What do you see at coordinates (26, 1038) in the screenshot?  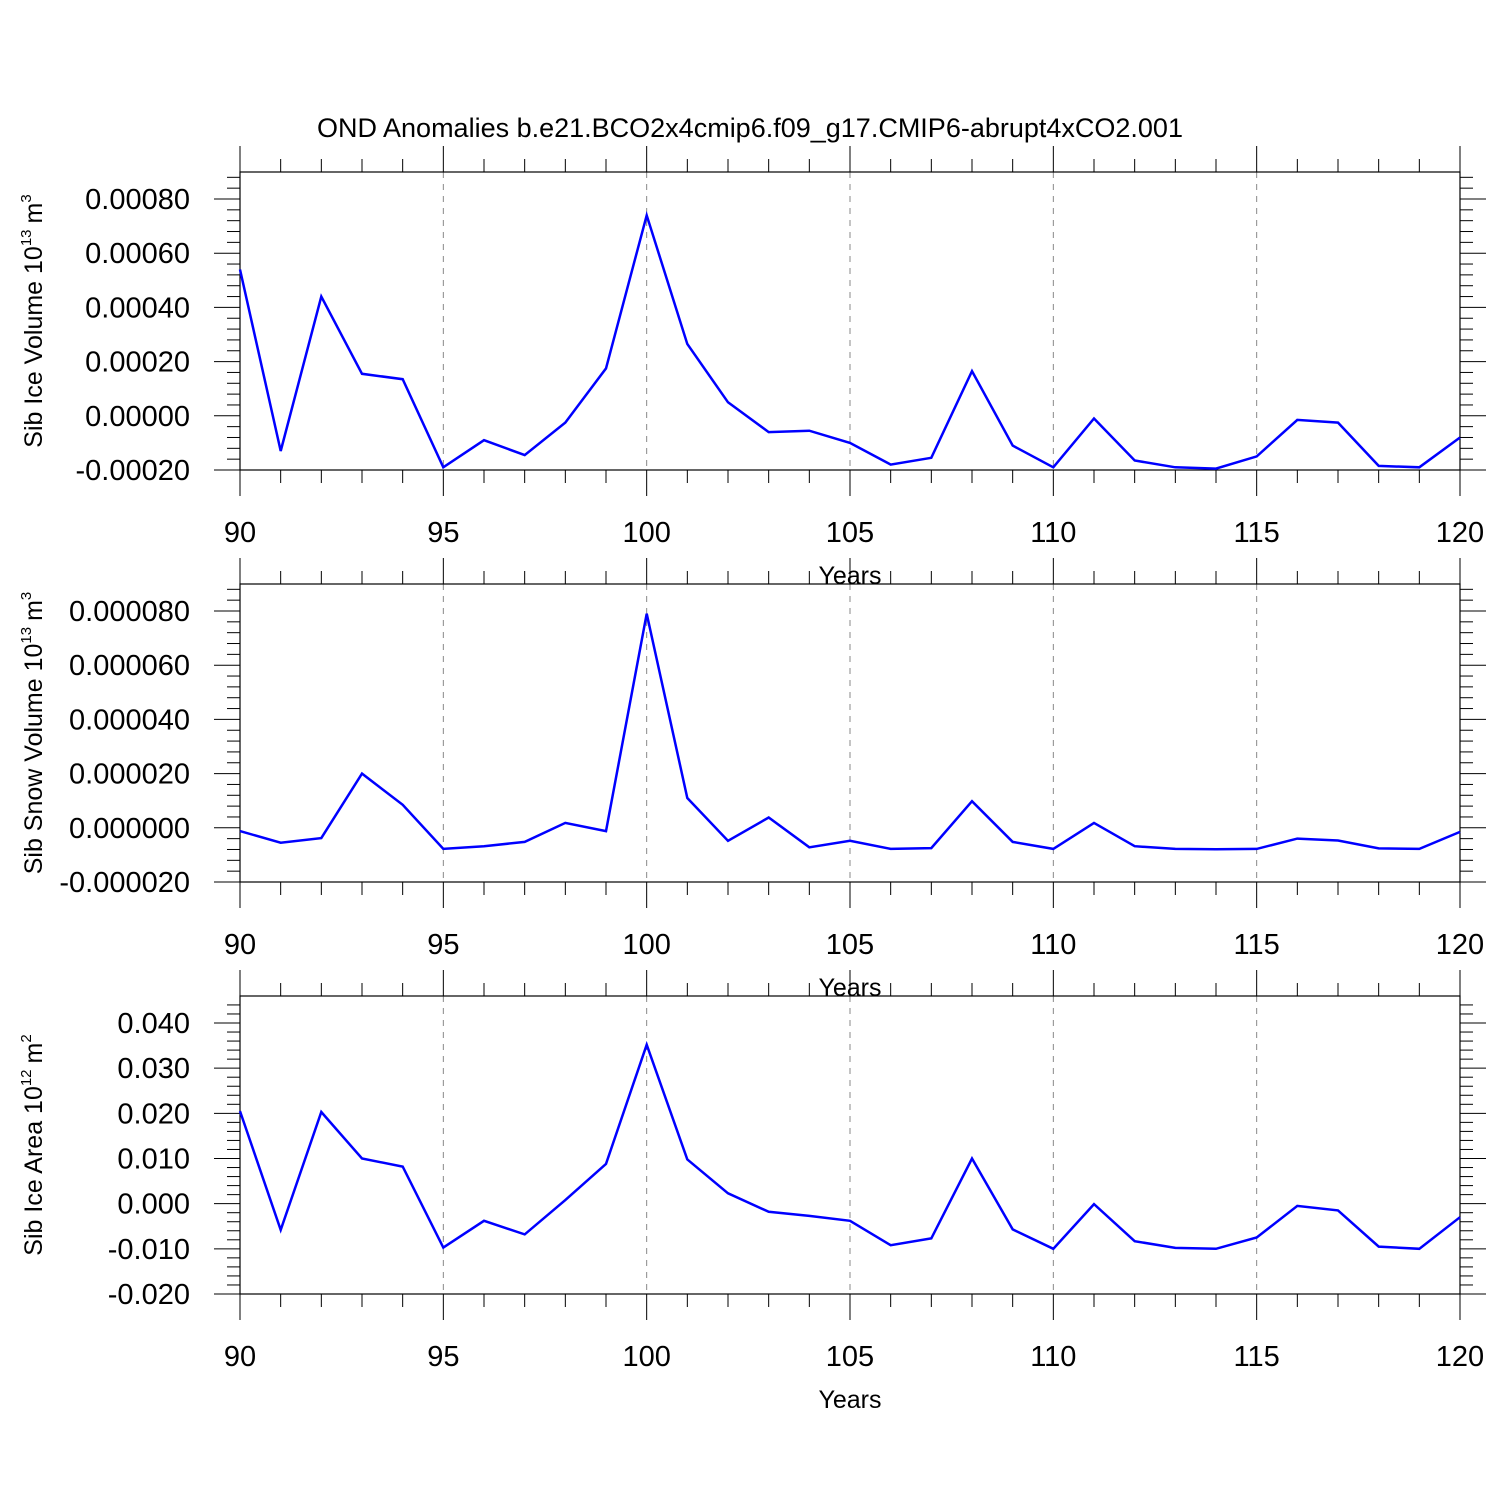 I see `y-axis-label-unit-exponent: 2` at bounding box center [26, 1038].